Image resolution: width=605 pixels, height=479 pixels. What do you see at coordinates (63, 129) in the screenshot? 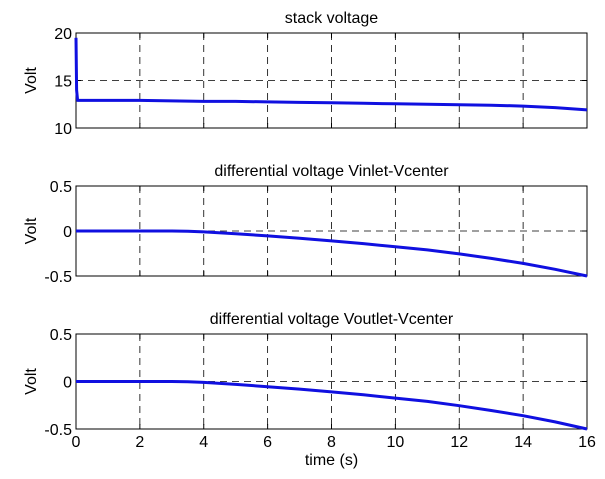
I see `y-tick-label: 10` at bounding box center [63, 129].